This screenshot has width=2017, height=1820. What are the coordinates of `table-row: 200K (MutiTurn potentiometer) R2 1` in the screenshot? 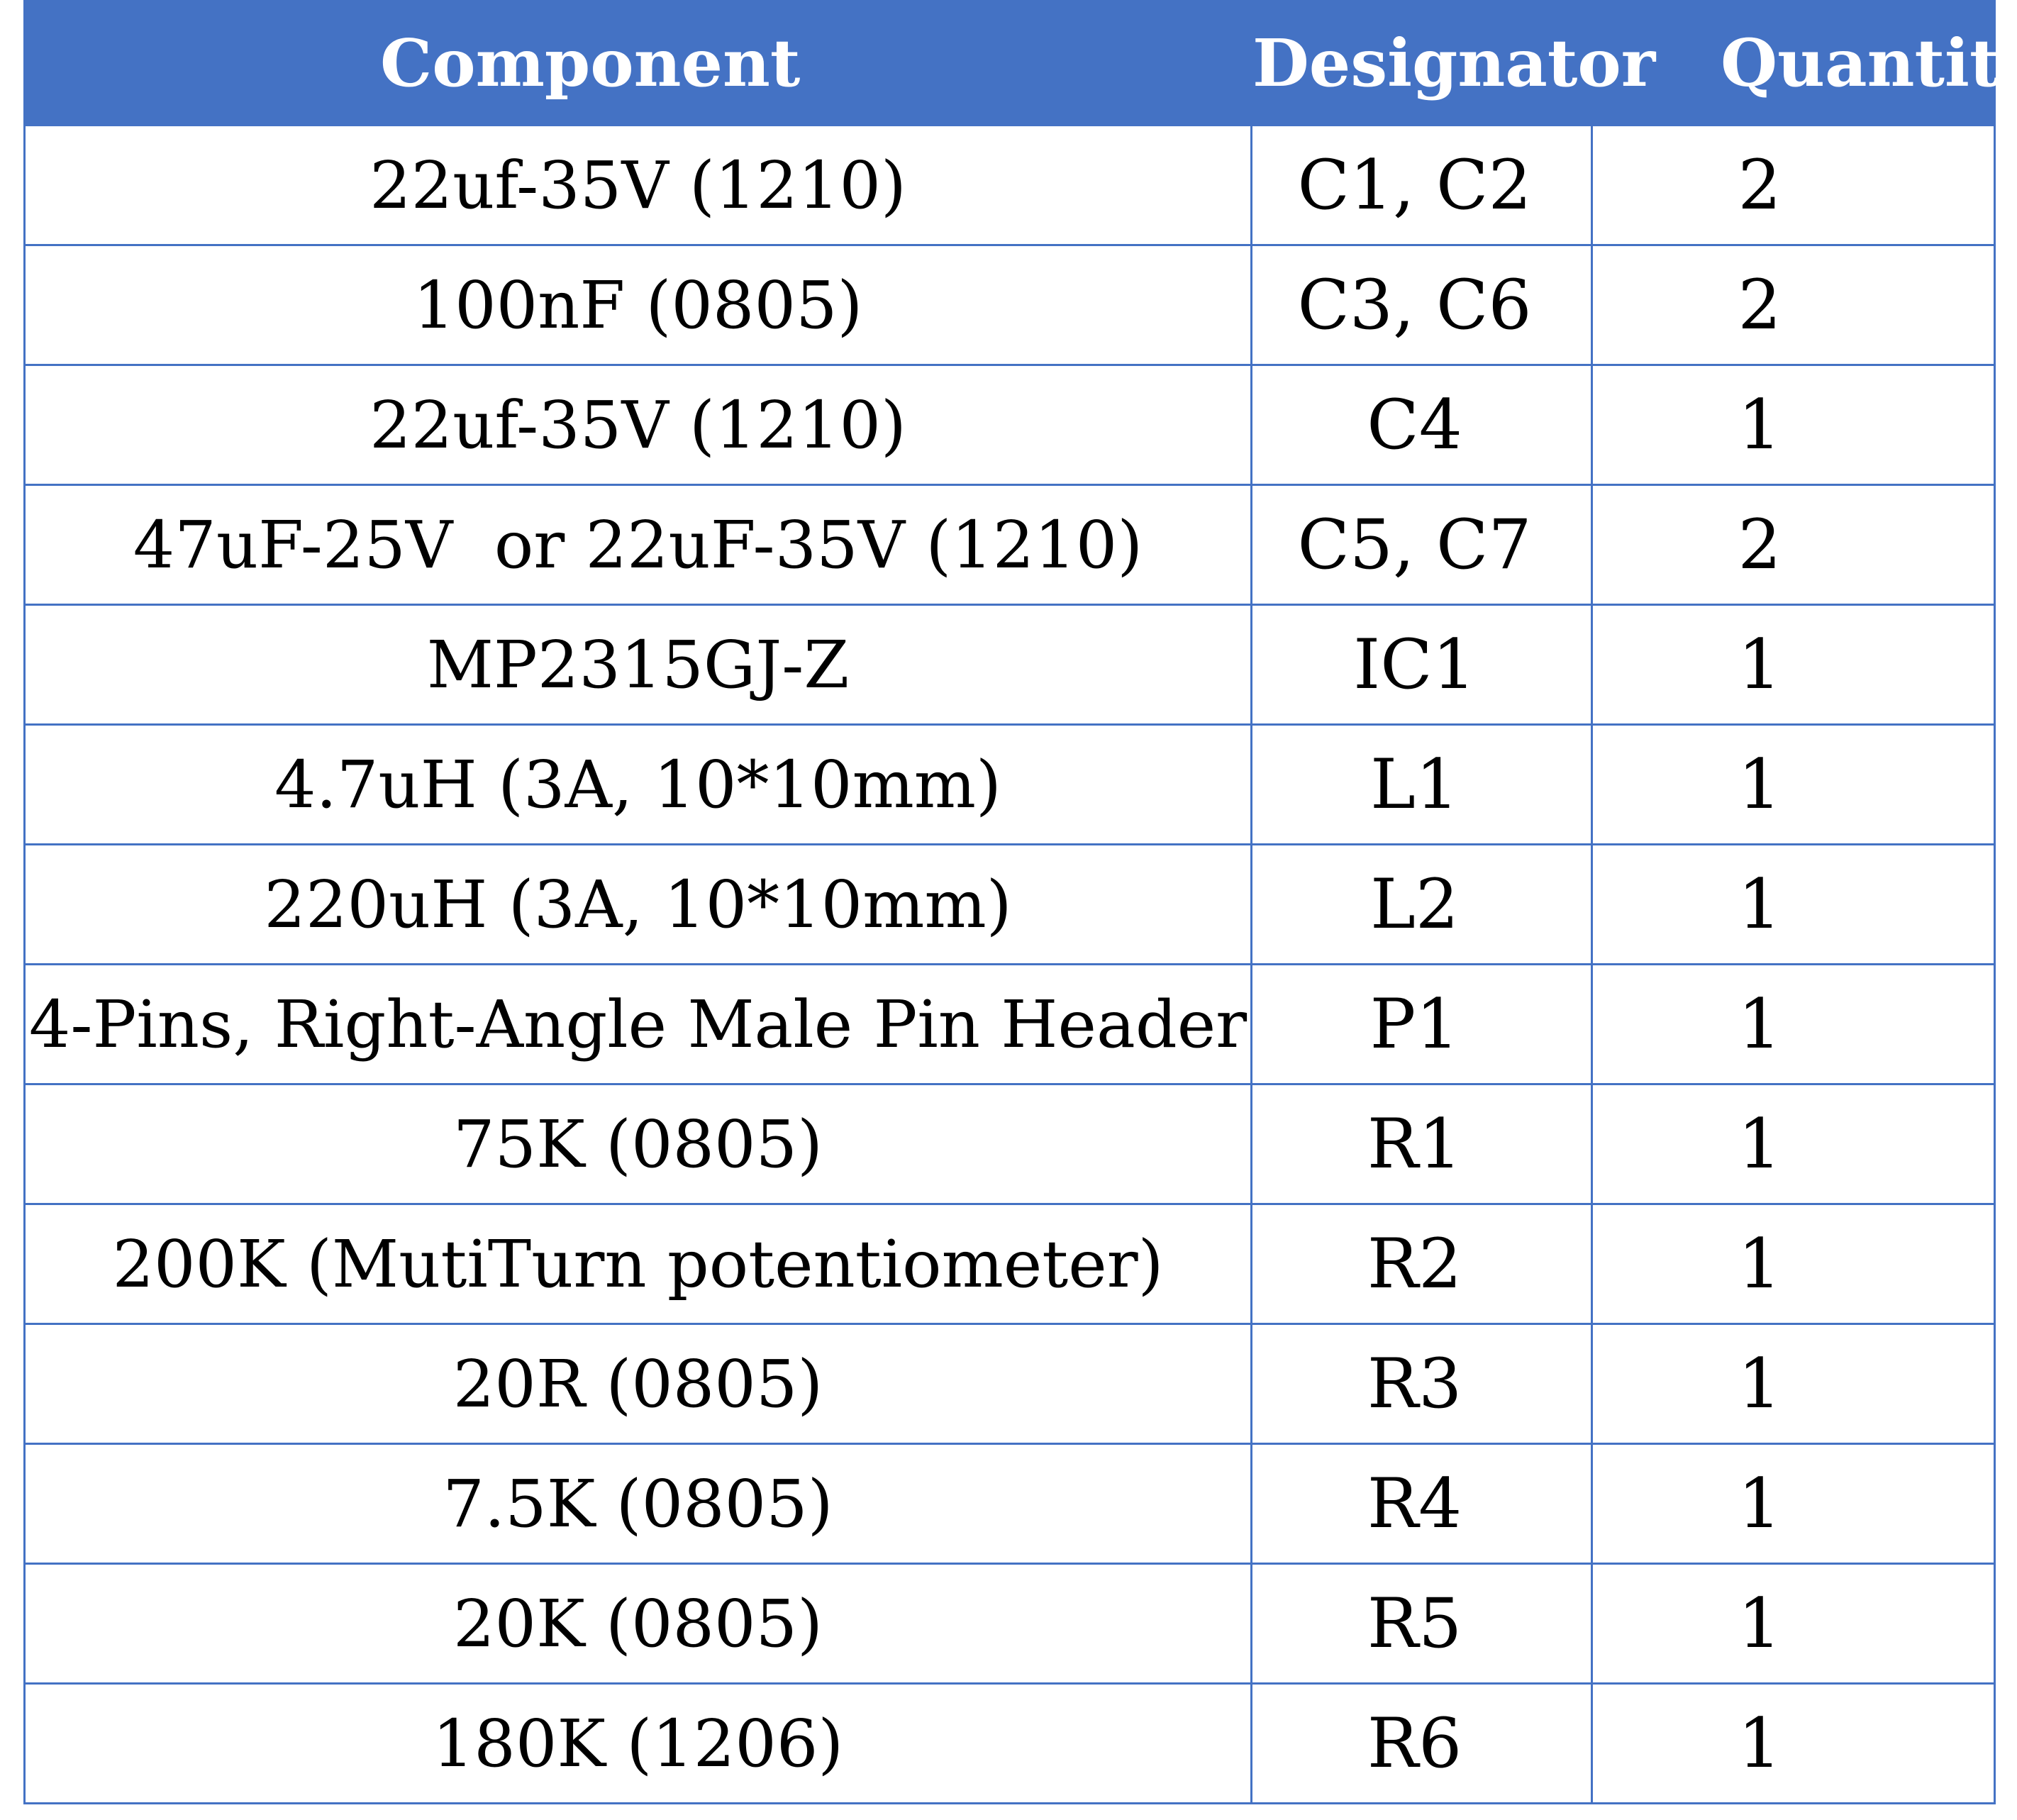 It's located at (1010, 1264).